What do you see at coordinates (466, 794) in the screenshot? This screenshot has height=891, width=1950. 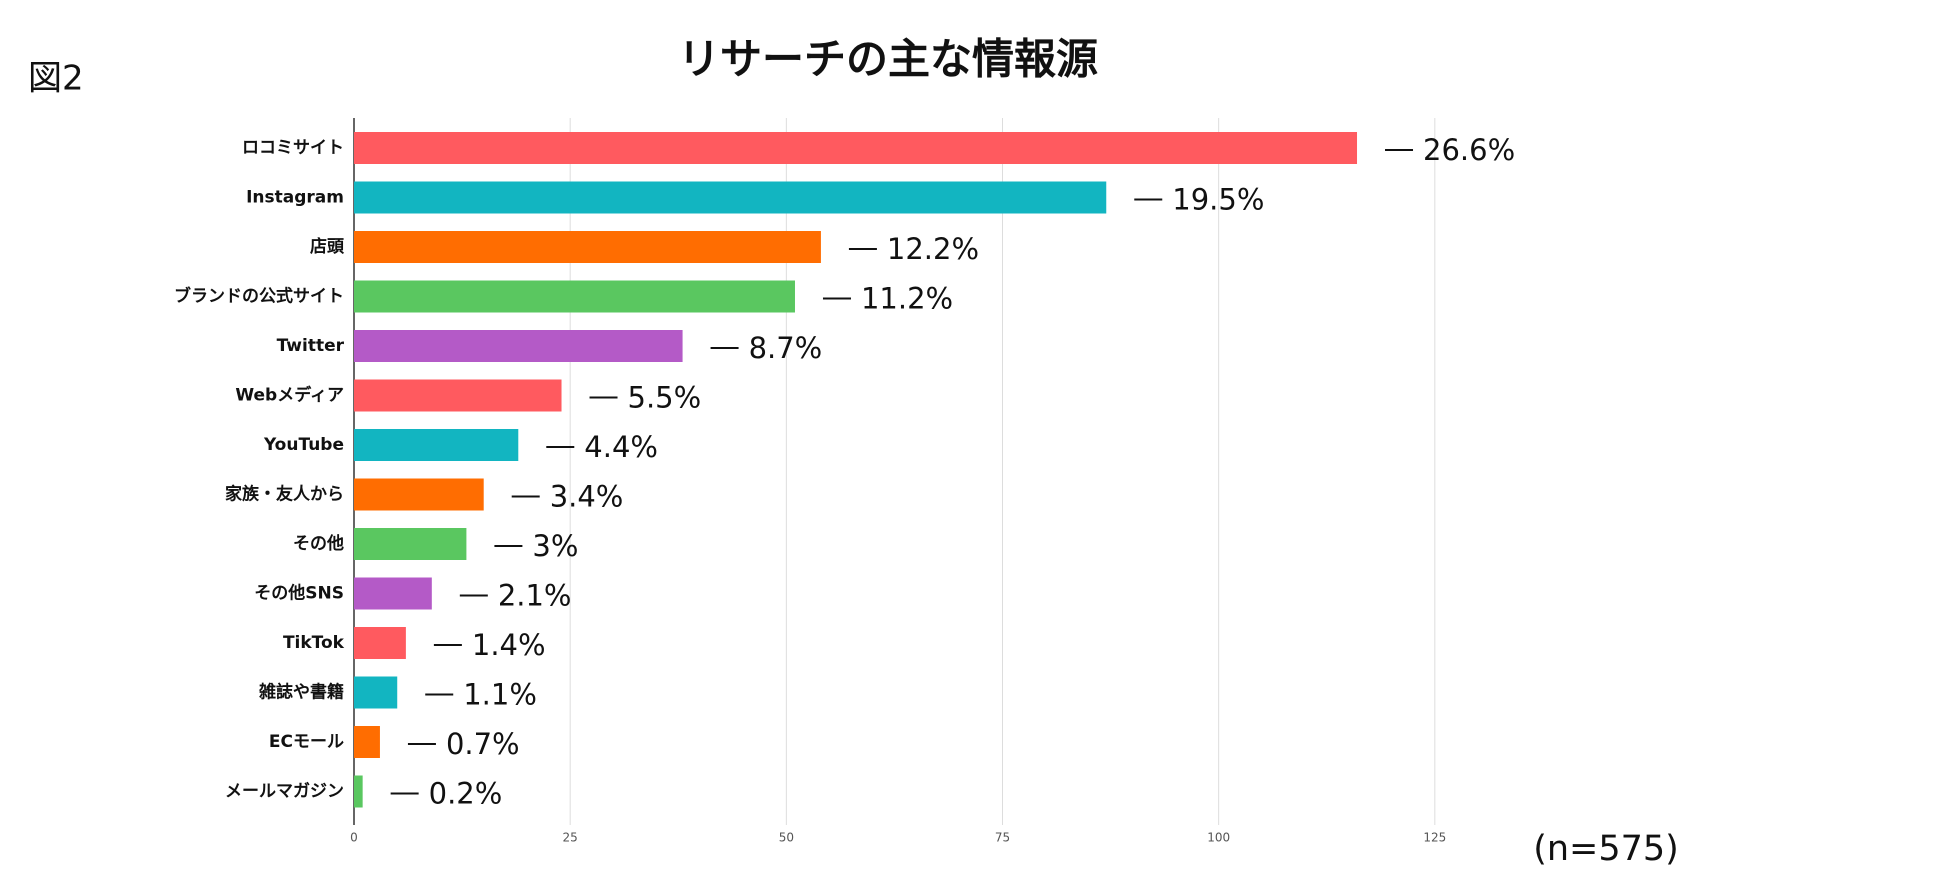 I see `percent-label: 0.2%` at bounding box center [466, 794].